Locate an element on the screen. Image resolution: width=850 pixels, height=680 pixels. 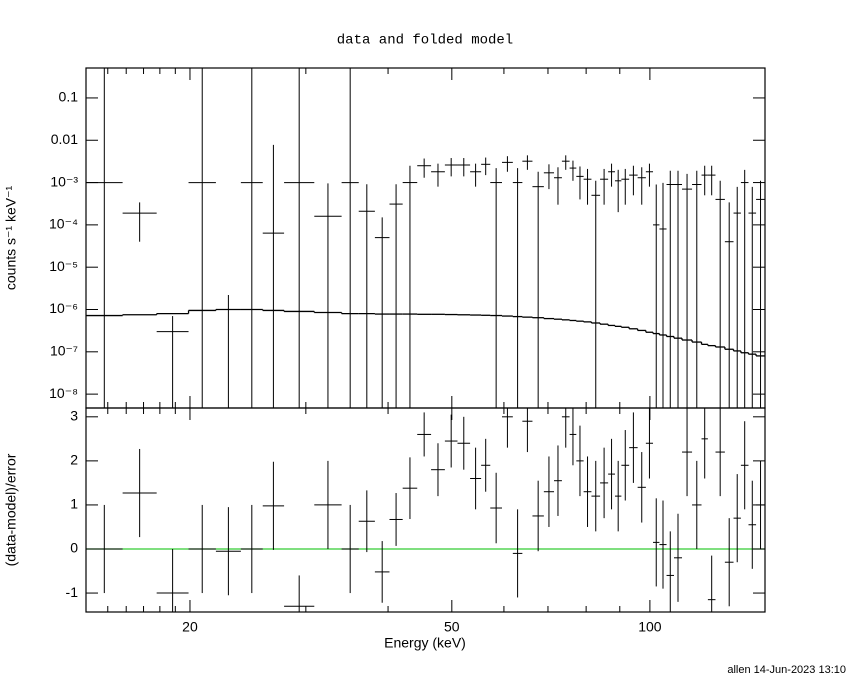
x-axis-label: Energy (keV) is located at coordinates (425, 643).